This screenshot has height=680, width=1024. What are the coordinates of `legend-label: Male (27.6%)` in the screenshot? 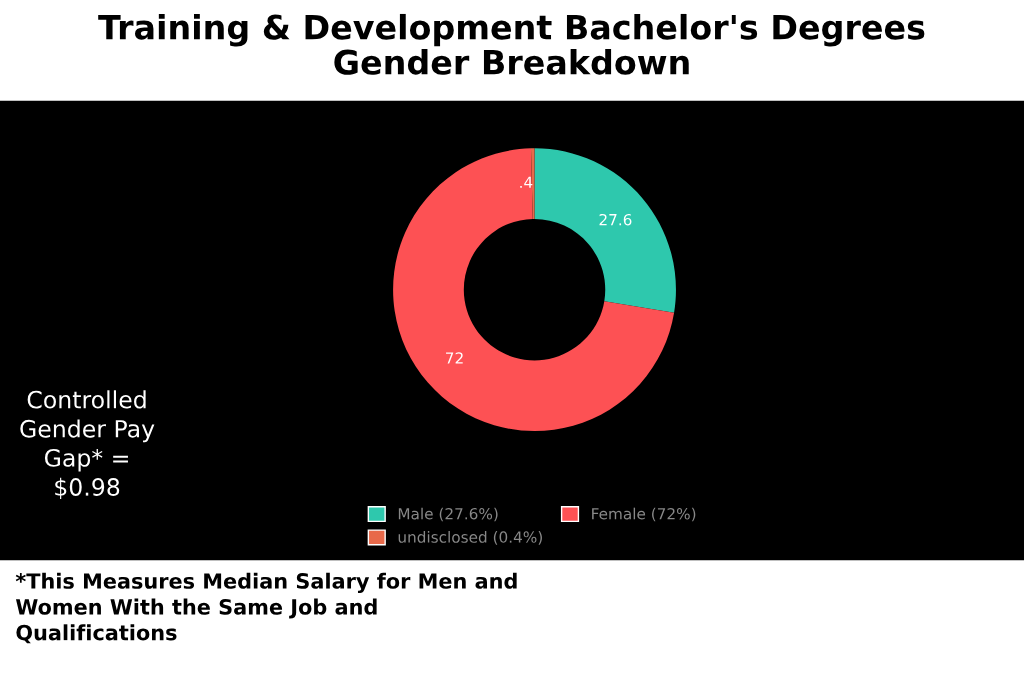 It's located at (448, 514).